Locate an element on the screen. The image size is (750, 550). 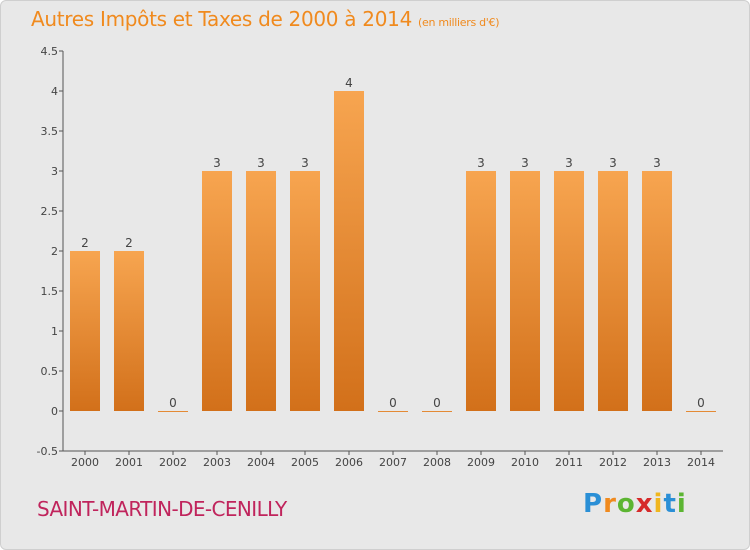
bar-2004 is located at coordinates (261, 291).